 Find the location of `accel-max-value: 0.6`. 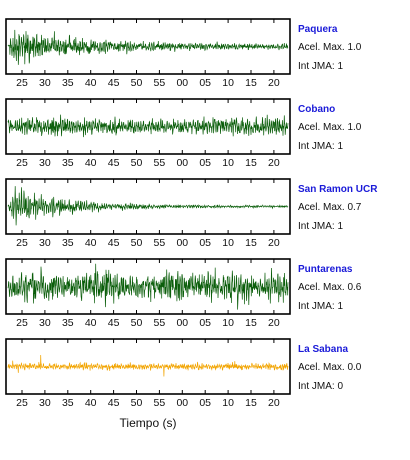

accel-max-value: 0.6 is located at coordinates (354, 287).